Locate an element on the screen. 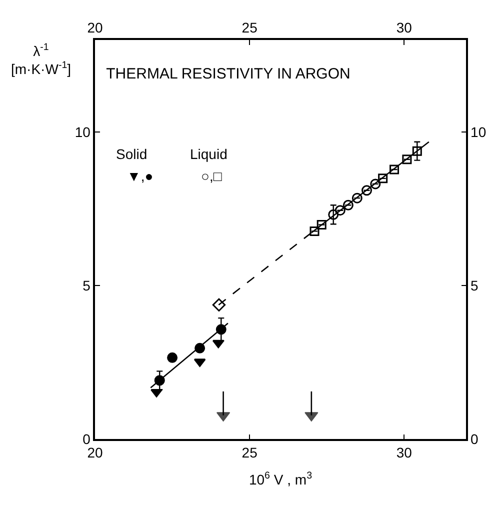  y2-tick-label: 0 is located at coordinates (474, 438).